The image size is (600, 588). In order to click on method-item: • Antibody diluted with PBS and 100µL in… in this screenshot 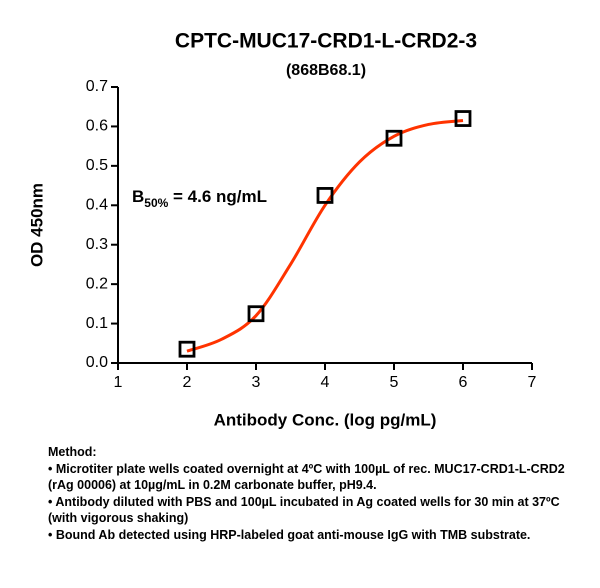, I will do `click(304, 510)`.